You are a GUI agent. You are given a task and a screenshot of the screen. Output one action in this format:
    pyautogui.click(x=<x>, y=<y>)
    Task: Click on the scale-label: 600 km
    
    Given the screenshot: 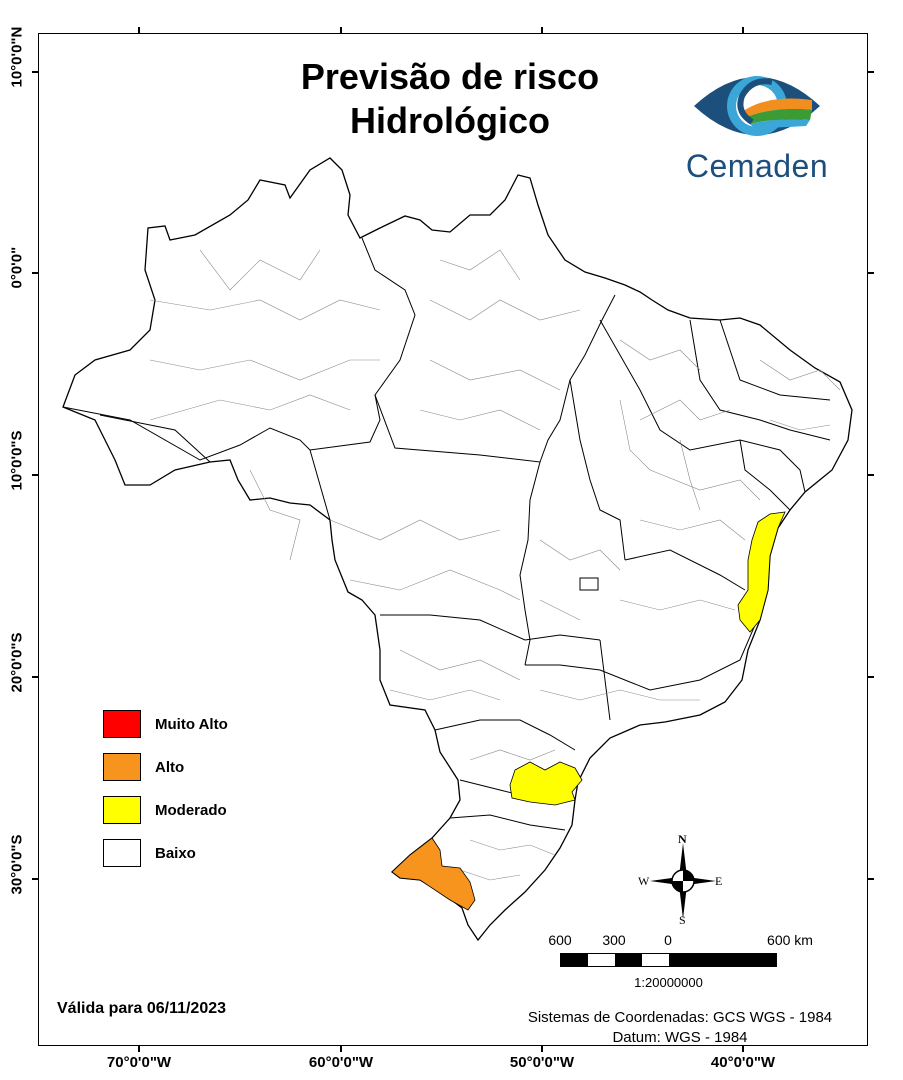 What is the action you would take?
    pyautogui.click(x=790, y=940)
    